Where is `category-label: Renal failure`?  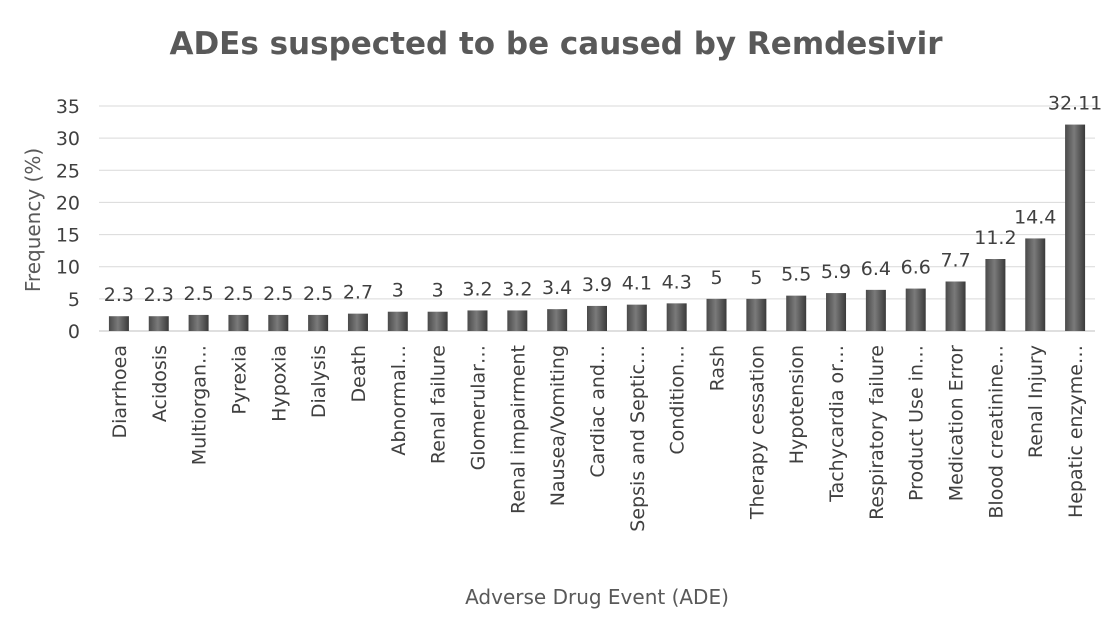
category-label: Renal failure is located at coordinates (439, 404).